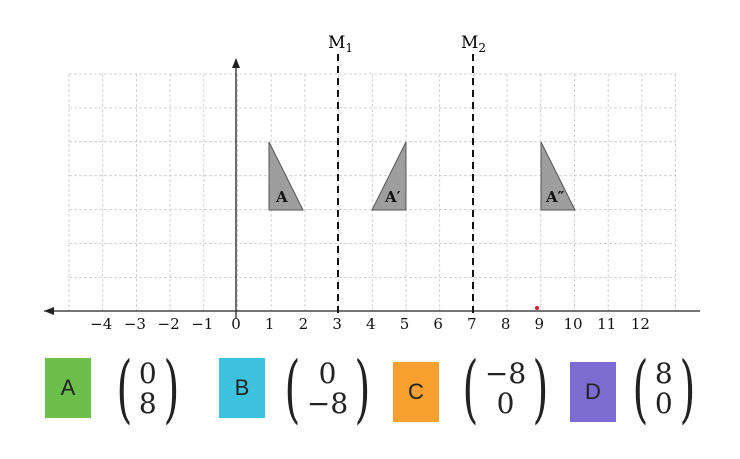  What do you see at coordinates (236, 324) in the screenshot?
I see `x-tick-label: 0` at bounding box center [236, 324].